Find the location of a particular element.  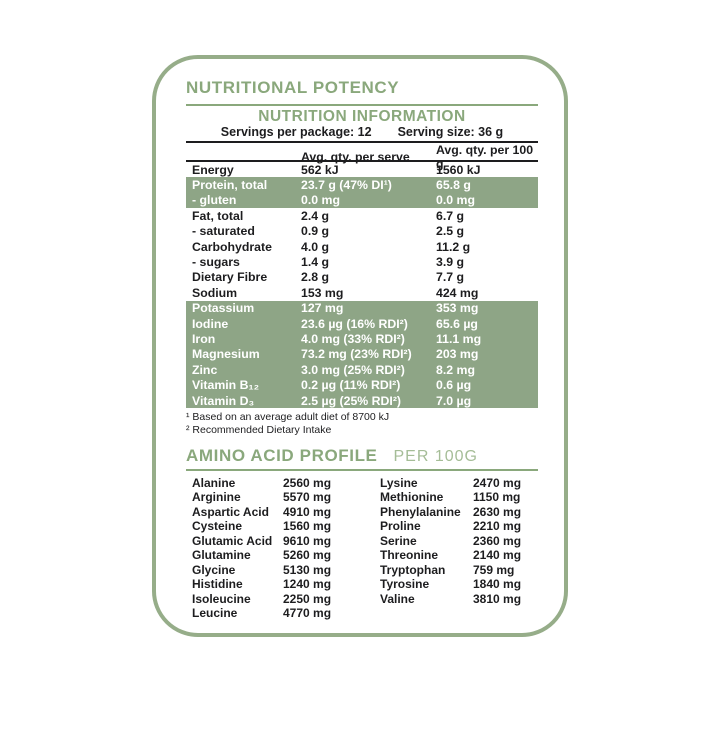

nutrient-label: Carbohydrate is located at coordinates (232, 246).